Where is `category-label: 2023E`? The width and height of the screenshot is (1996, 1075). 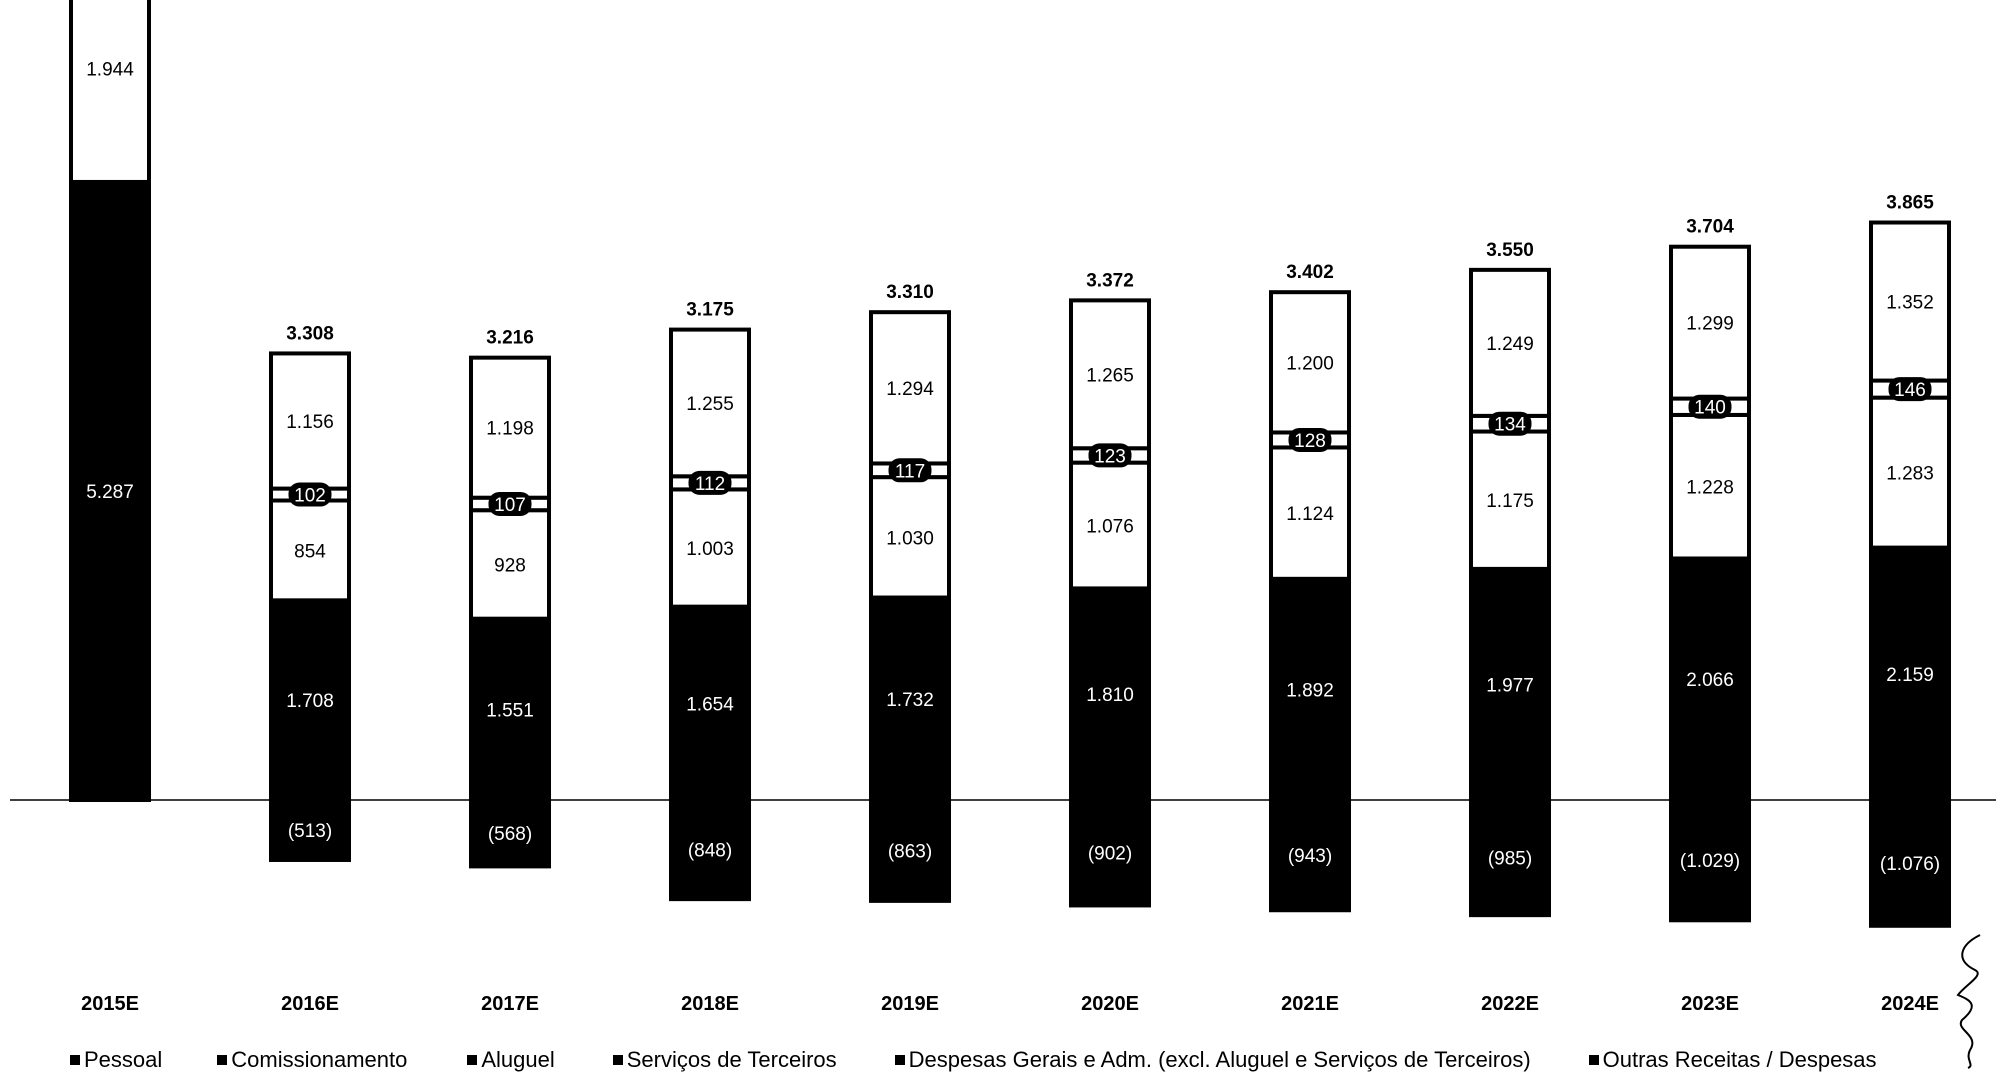 category-label: 2023E is located at coordinates (1710, 1004).